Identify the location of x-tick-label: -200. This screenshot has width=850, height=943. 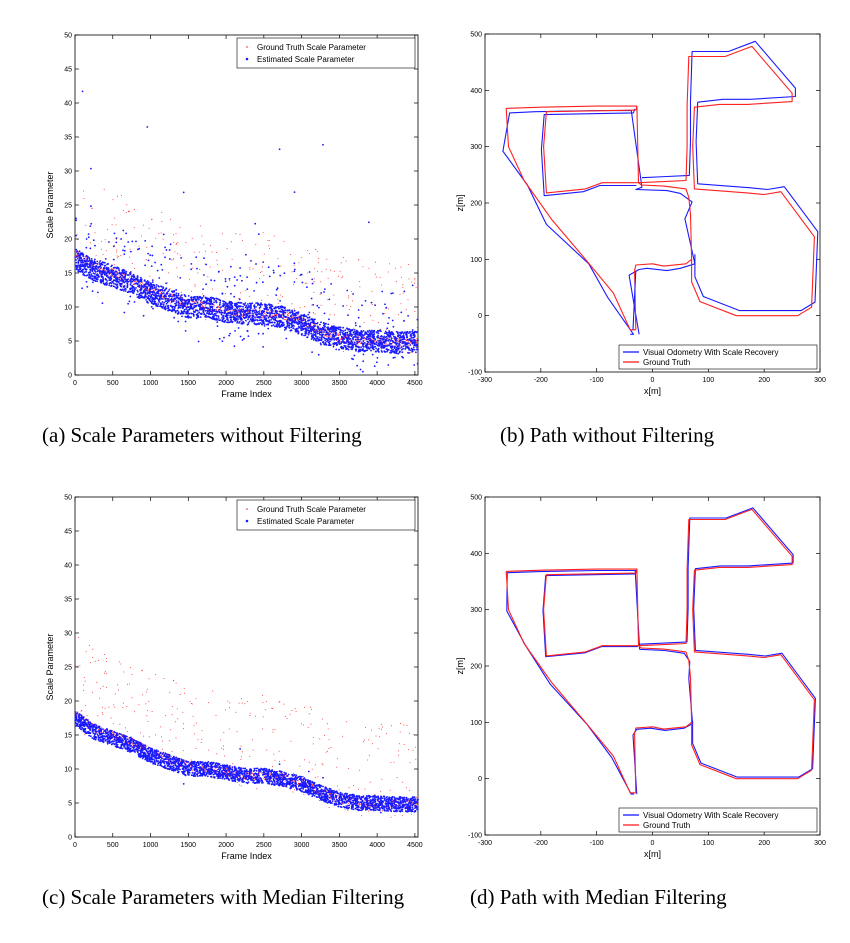
(541, 380).